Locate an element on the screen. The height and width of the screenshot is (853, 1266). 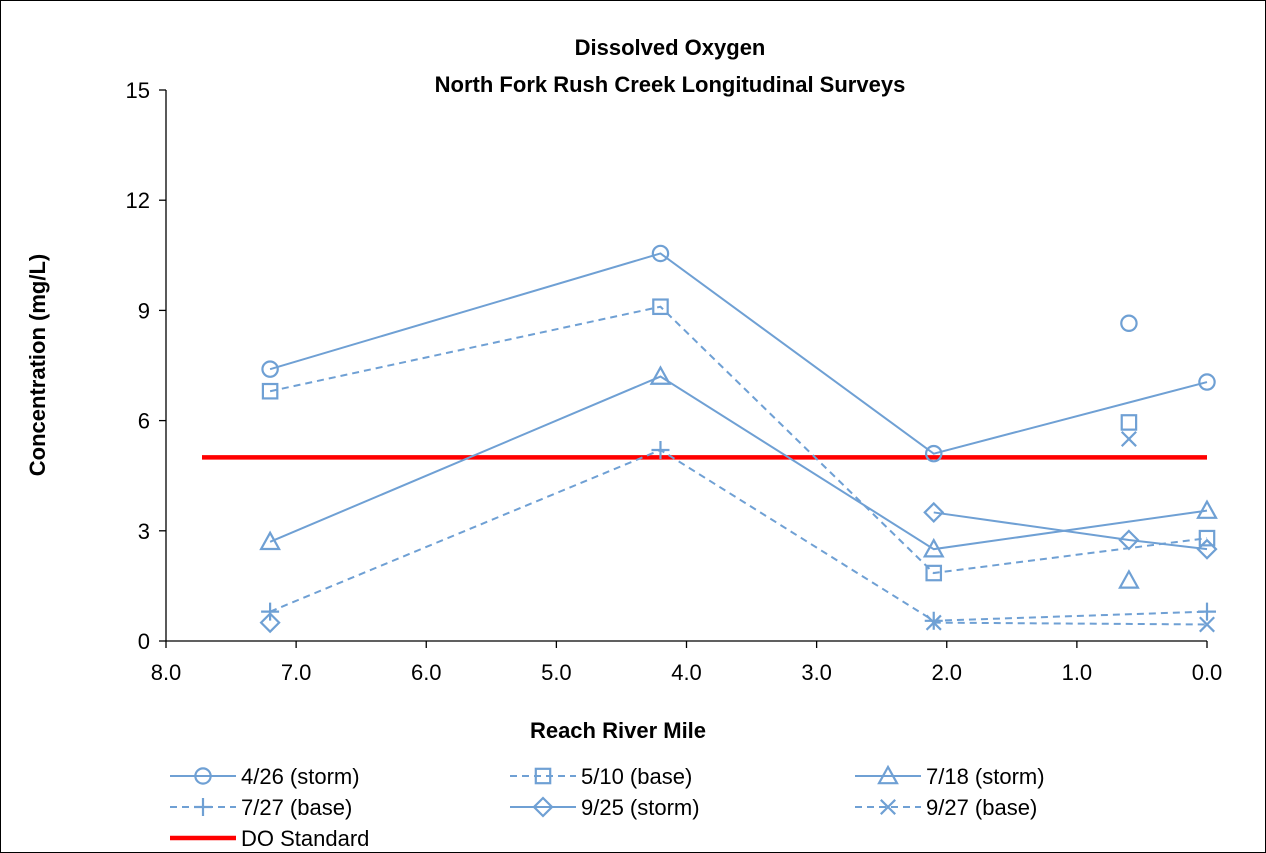
x-tick-label: 5.0 is located at coordinates (556, 672).